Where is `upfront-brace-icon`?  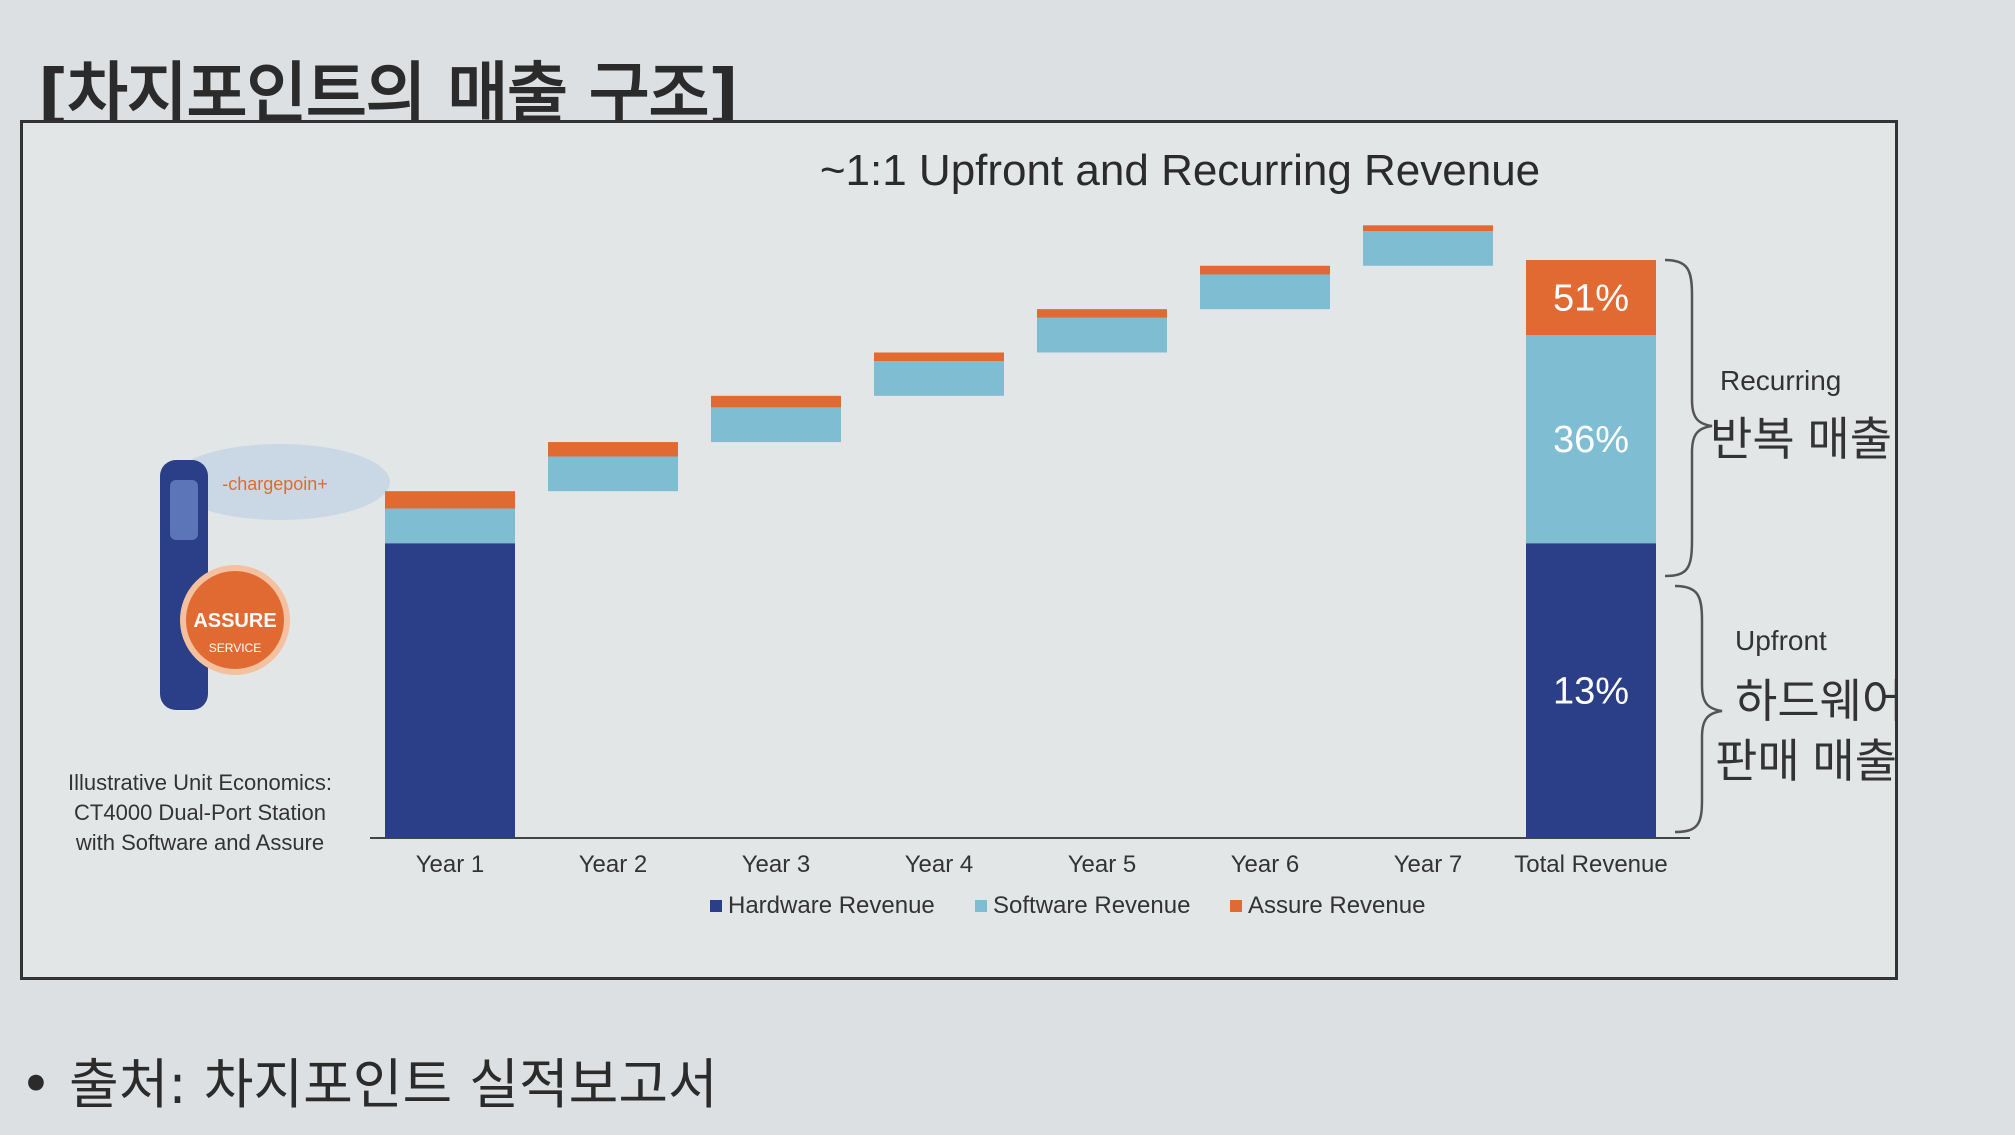
upfront-brace-icon is located at coordinates (1698, 709).